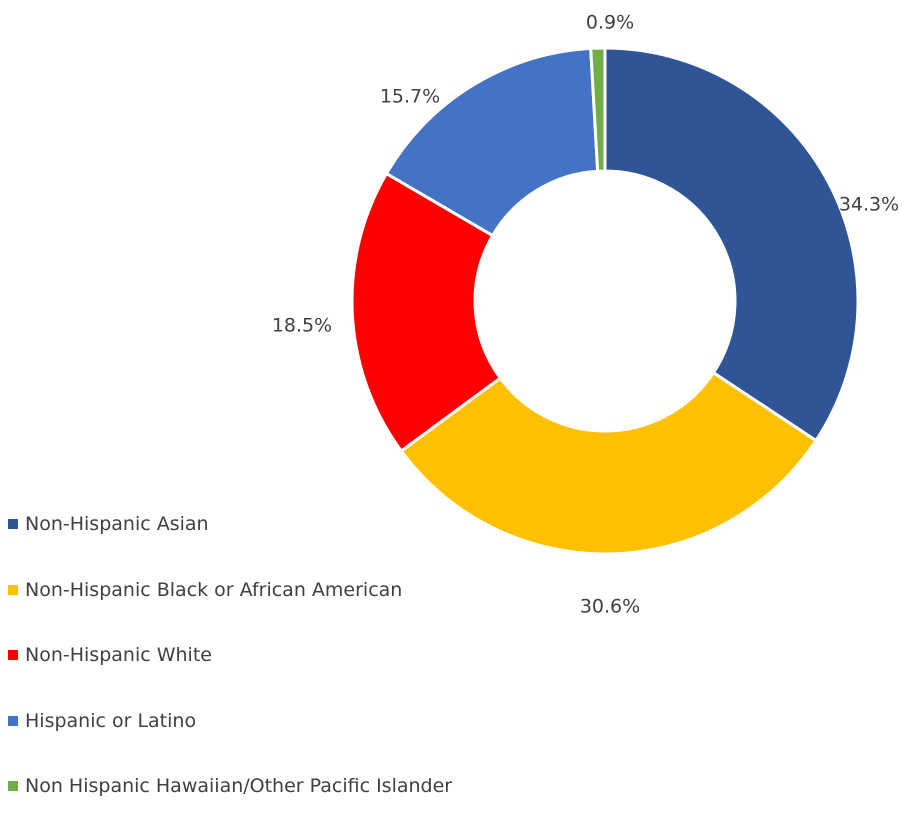 The height and width of the screenshot is (840, 915). I want to click on legend-item: Hispanic or Latino, so click(230, 721).